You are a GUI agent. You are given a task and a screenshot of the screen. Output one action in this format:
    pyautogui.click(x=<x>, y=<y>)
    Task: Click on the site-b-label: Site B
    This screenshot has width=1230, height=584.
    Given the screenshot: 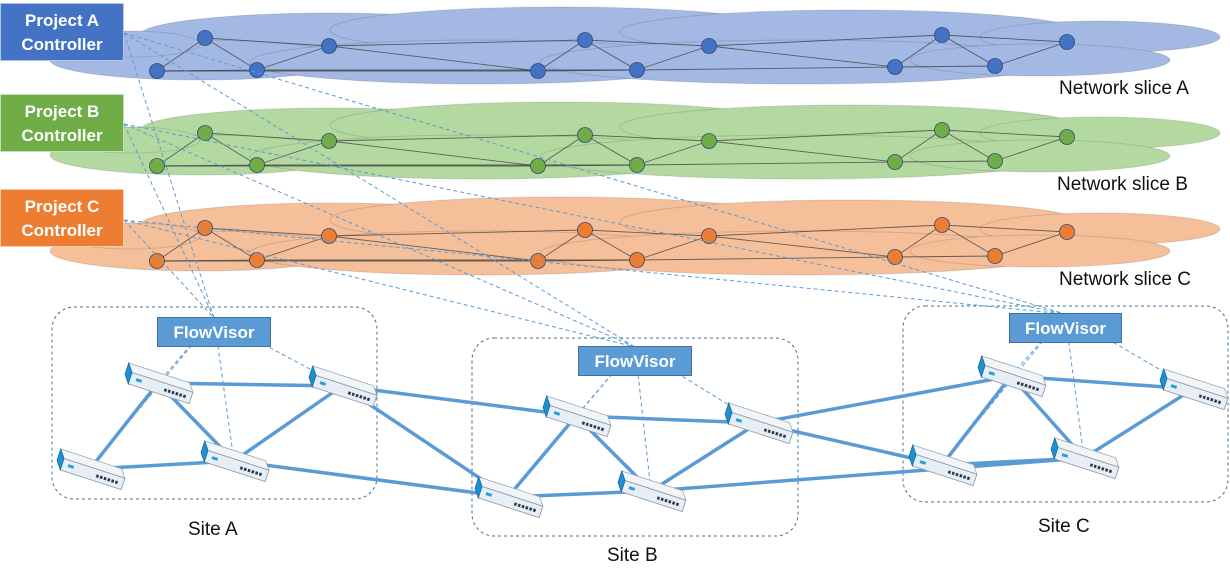 What is the action you would take?
    pyautogui.click(x=632, y=555)
    